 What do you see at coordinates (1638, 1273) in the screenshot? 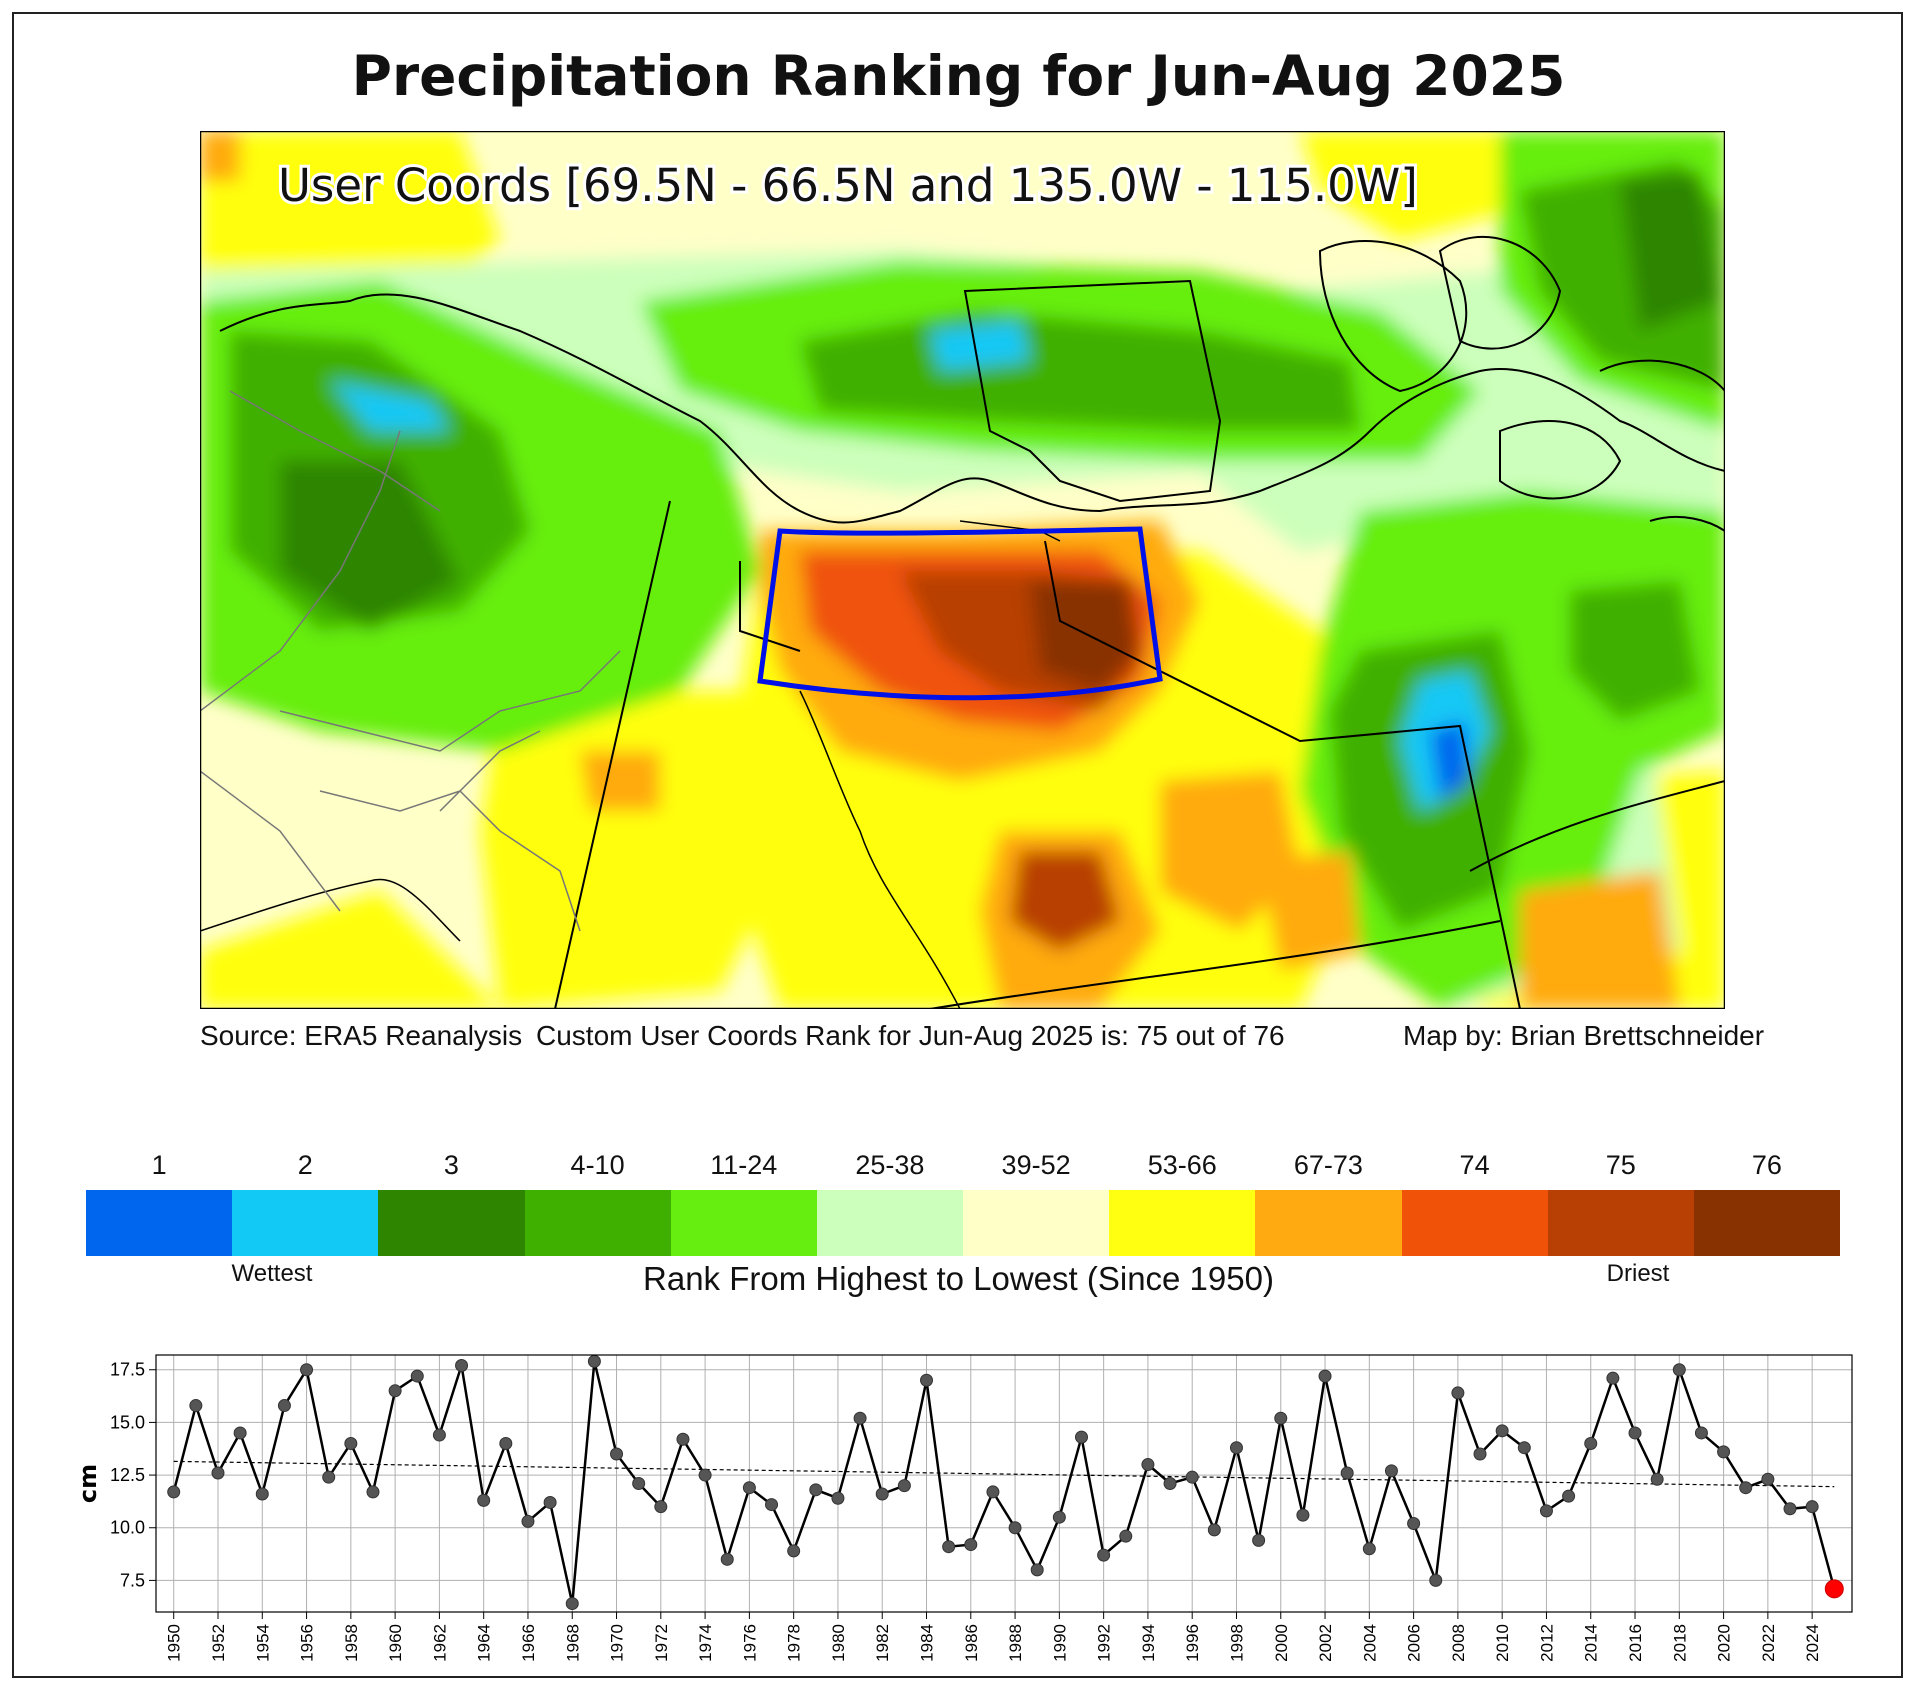
I see `colorbar-driest-label: Driest` at bounding box center [1638, 1273].